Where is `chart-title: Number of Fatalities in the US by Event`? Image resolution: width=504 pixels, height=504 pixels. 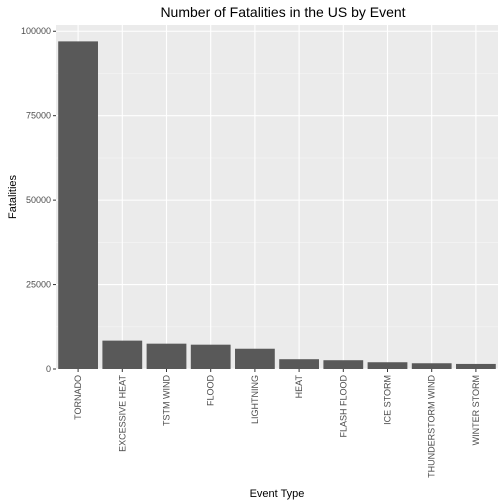
chart-title: Number of Fatalities in the US by Event is located at coordinates (282, 12).